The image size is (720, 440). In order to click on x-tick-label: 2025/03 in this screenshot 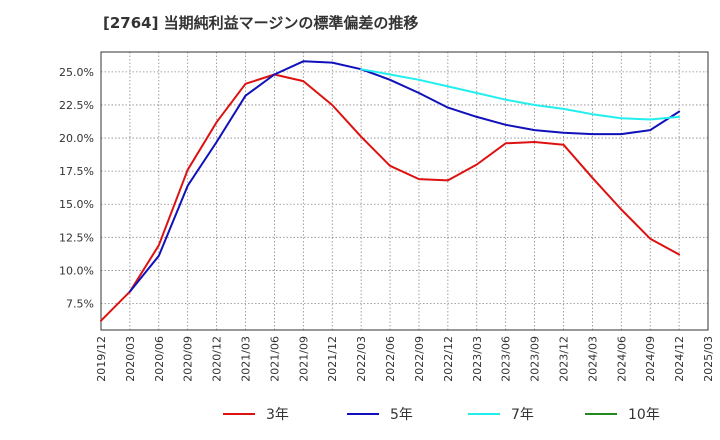, I will do `click(708, 359)`.